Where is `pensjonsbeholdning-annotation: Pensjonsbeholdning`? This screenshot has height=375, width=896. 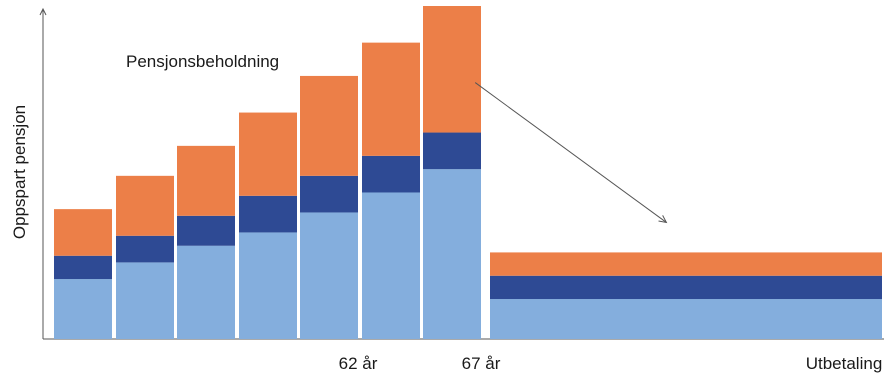 pensjonsbeholdning-annotation: Pensjonsbeholdning is located at coordinates (202, 61).